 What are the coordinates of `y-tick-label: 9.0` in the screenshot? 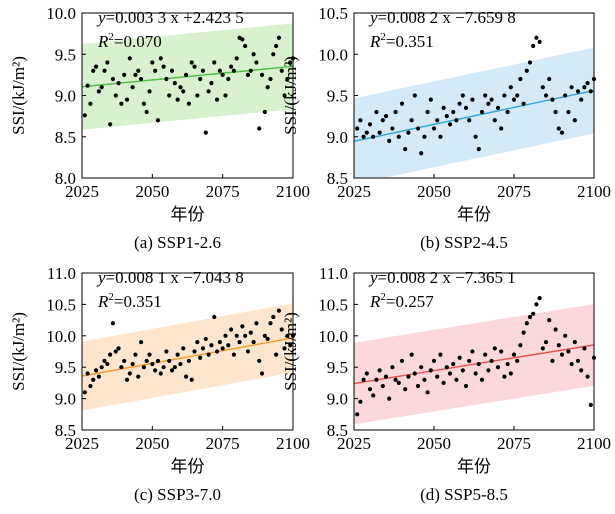 It's located at (337, 137).